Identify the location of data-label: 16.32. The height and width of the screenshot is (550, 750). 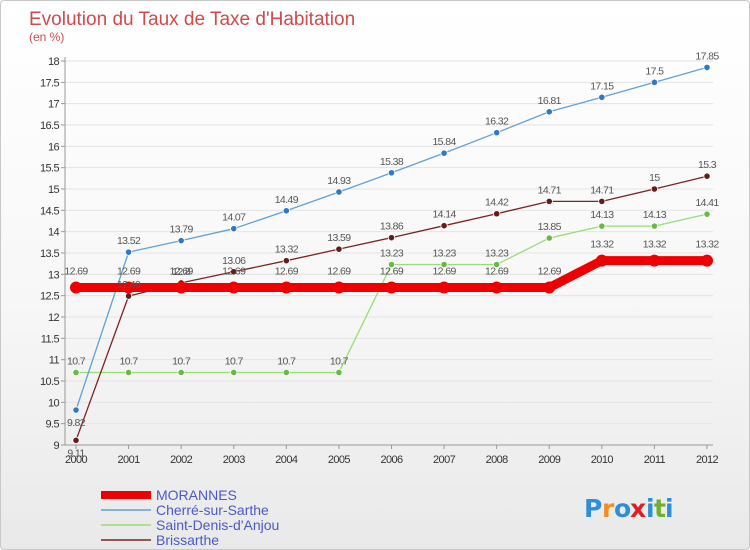
(497, 122).